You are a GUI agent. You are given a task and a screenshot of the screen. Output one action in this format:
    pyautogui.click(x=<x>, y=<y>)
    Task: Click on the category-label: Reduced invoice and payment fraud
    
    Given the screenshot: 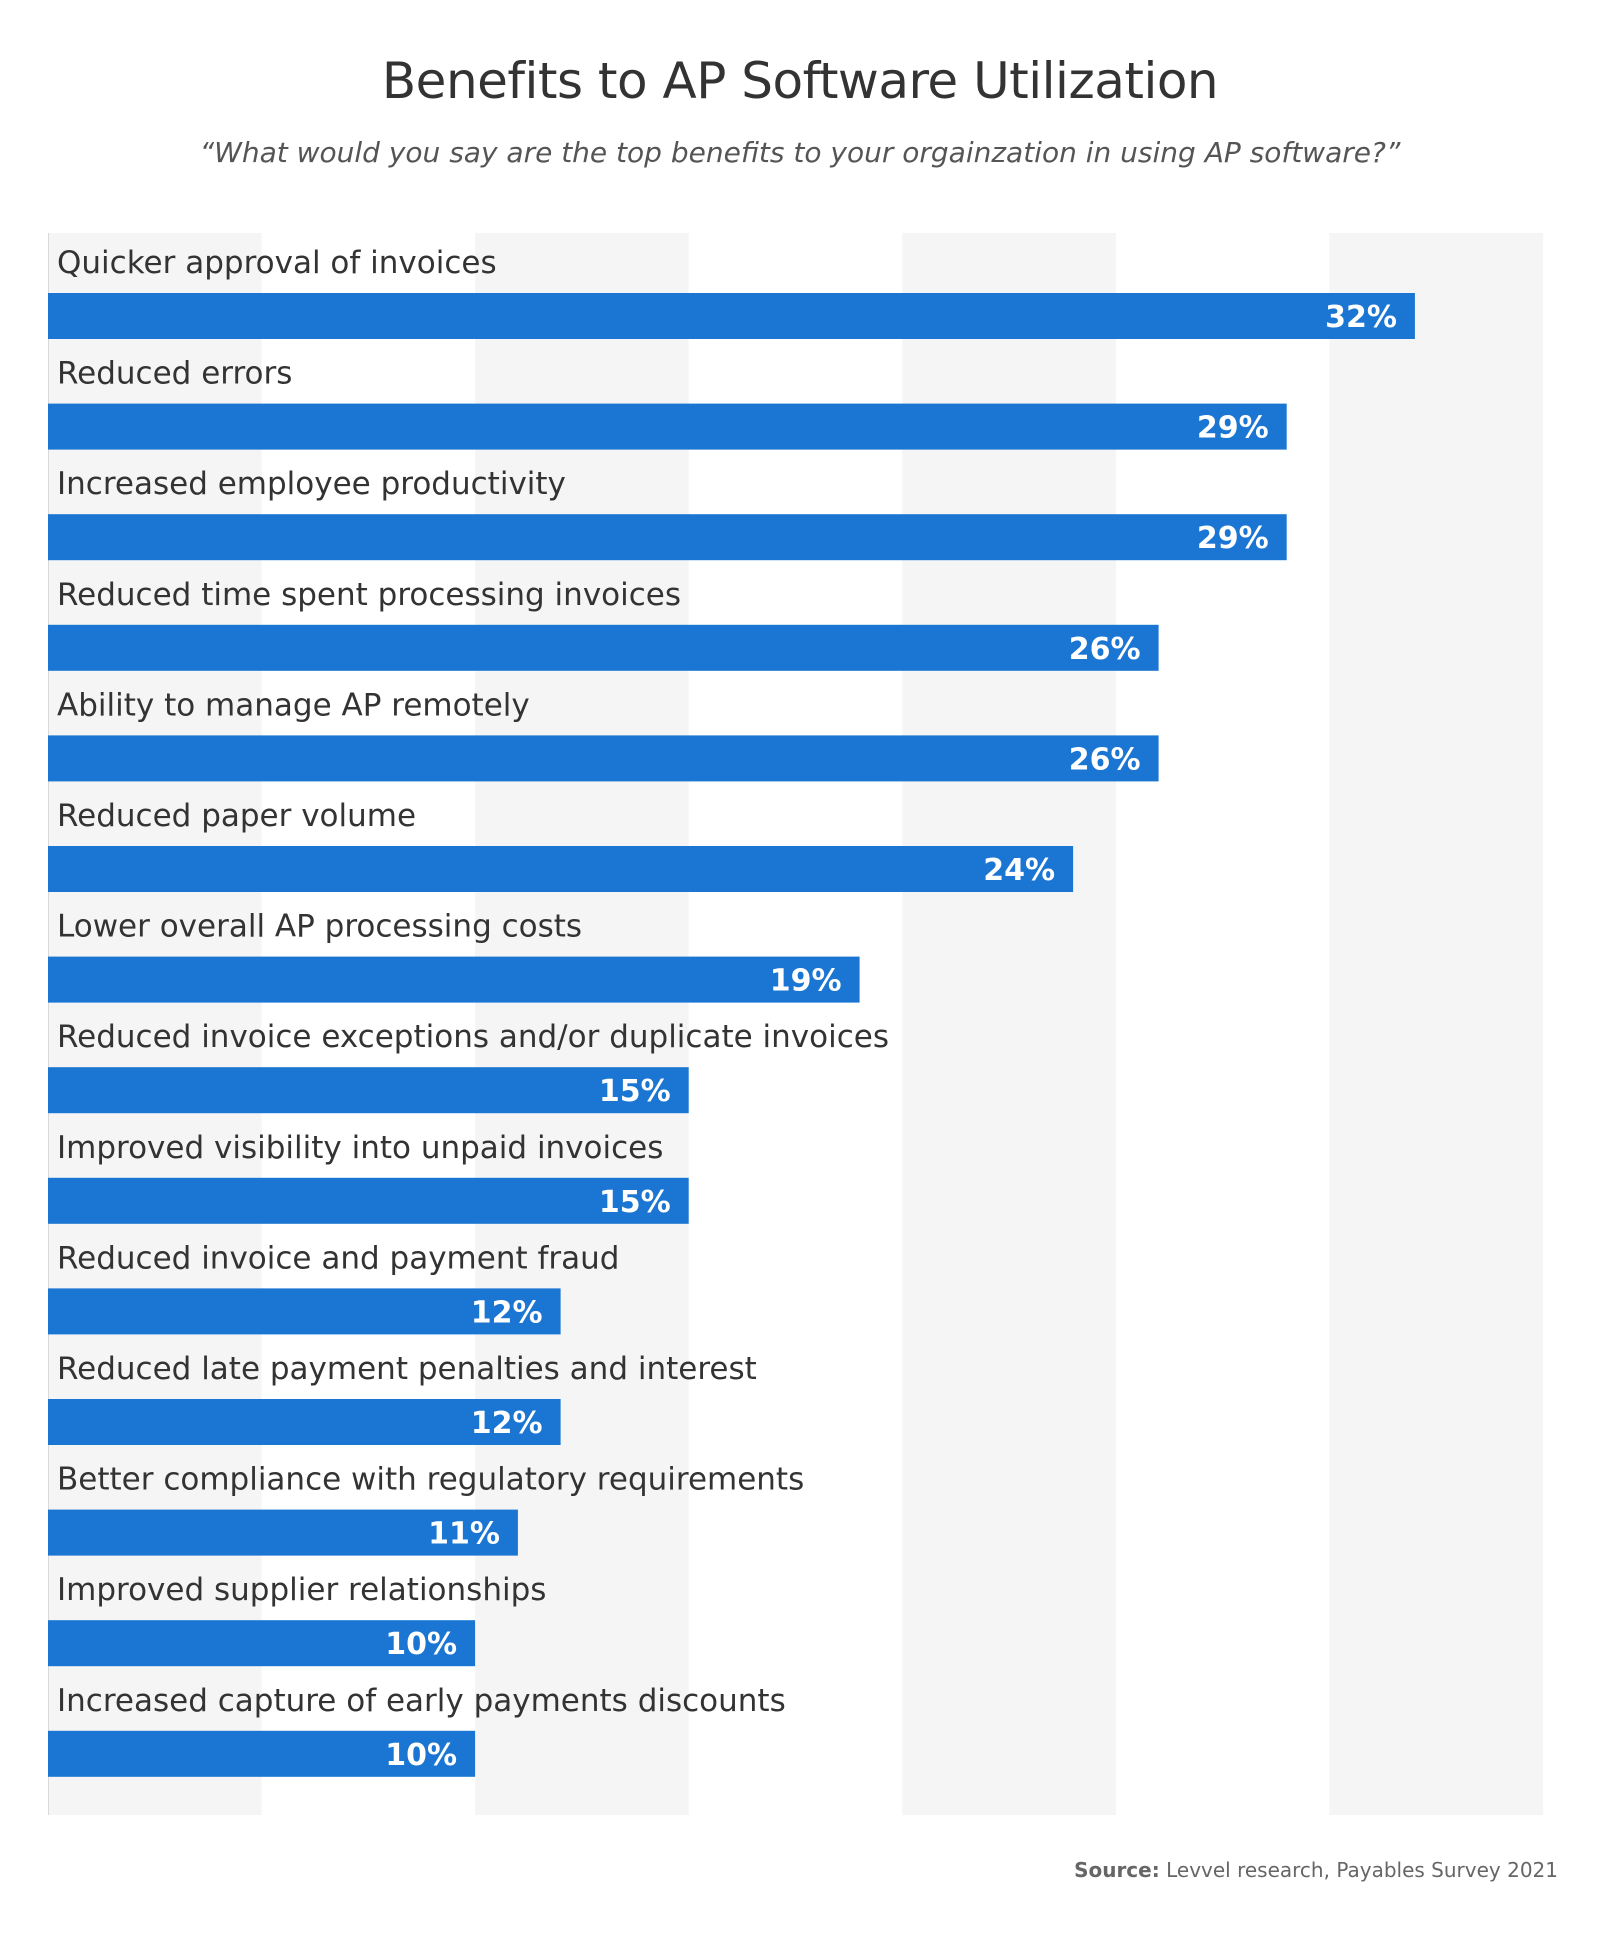 What is the action you would take?
    pyautogui.click(x=338, y=1258)
    